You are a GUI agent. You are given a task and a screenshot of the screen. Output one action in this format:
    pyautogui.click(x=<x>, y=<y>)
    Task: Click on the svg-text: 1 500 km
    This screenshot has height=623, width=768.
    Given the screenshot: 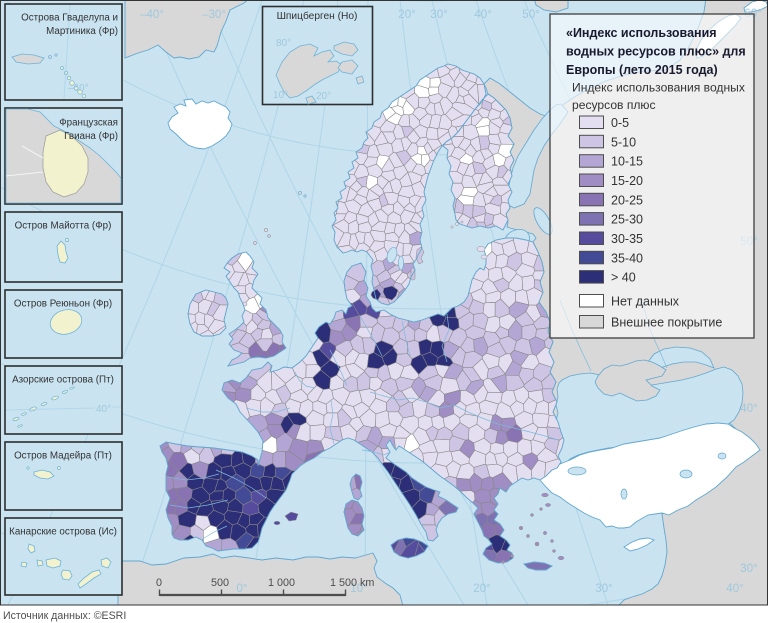 What is the action you would take?
    pyautogui.click(x=352, y=583)
    